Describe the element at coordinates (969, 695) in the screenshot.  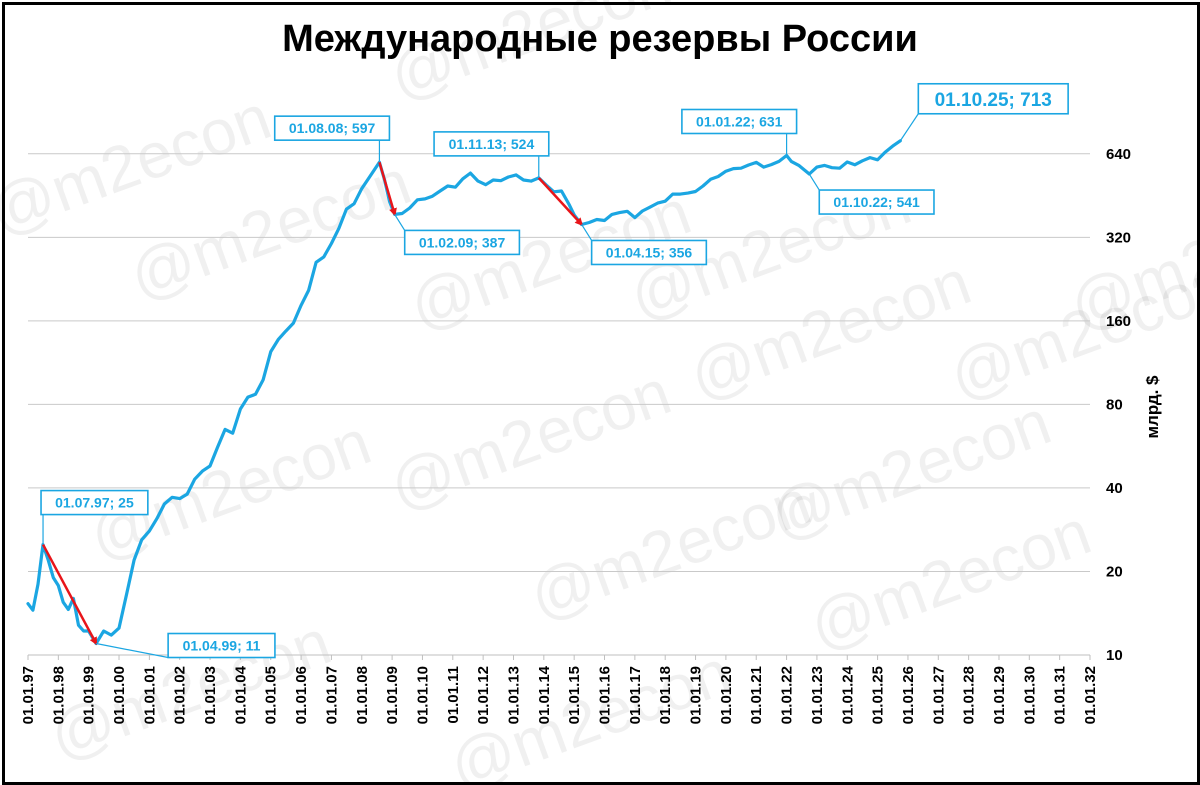
I see `x-tick-label: 01.01.28` at that location.